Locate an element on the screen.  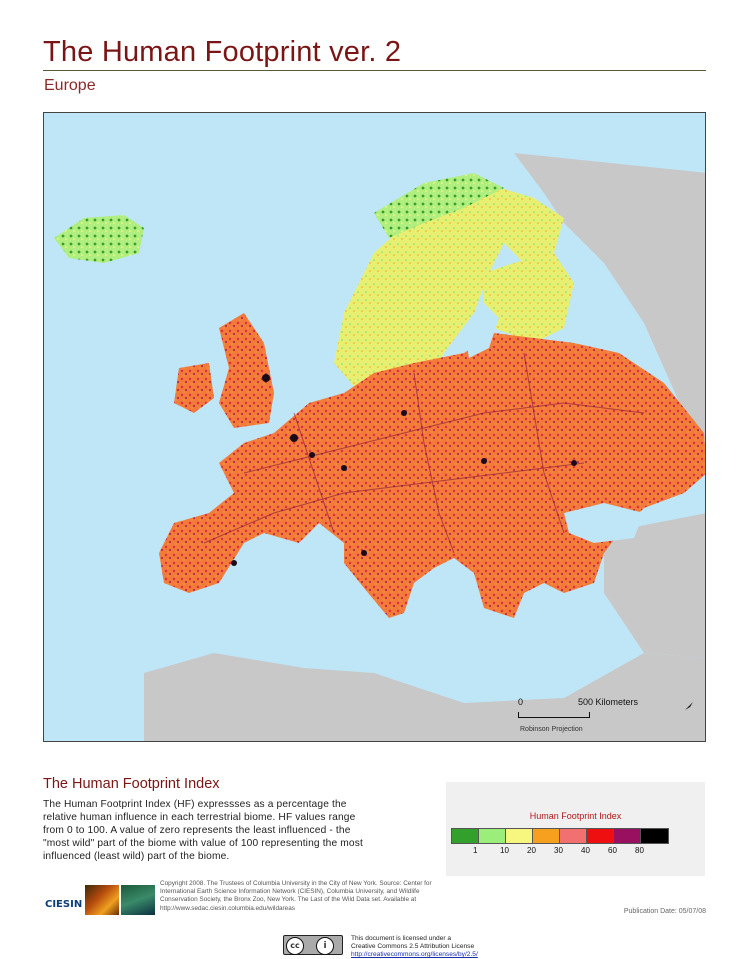
legend-tick-label: 80 is located at coordinates (639, 850).